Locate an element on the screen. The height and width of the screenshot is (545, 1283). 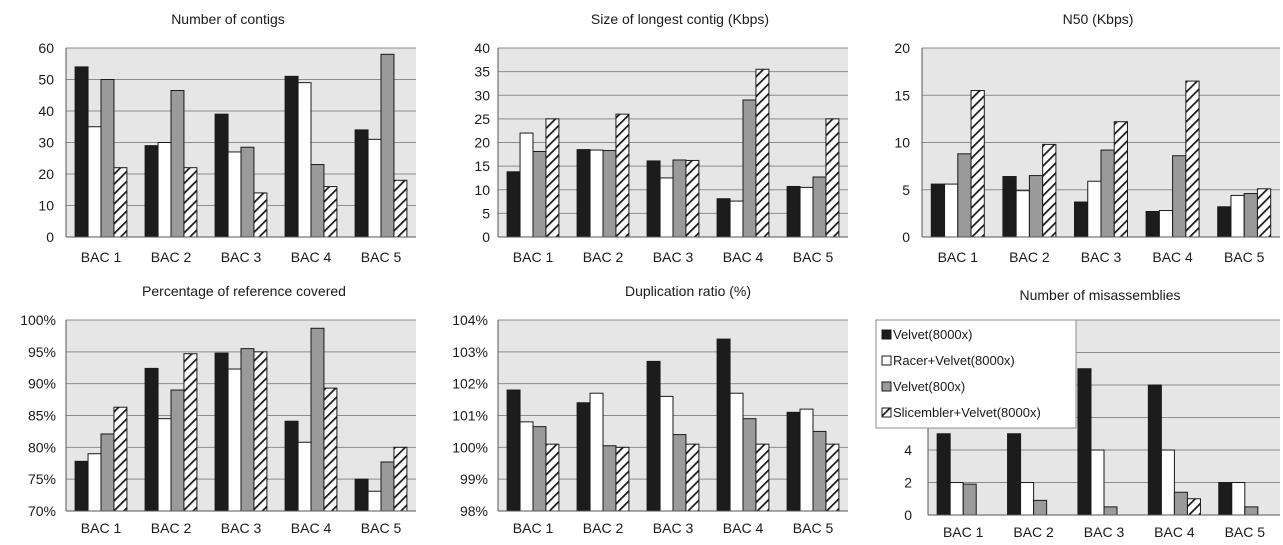
legend-label: Racer+Velvet(8000x) is located at coordinates (954, 360).